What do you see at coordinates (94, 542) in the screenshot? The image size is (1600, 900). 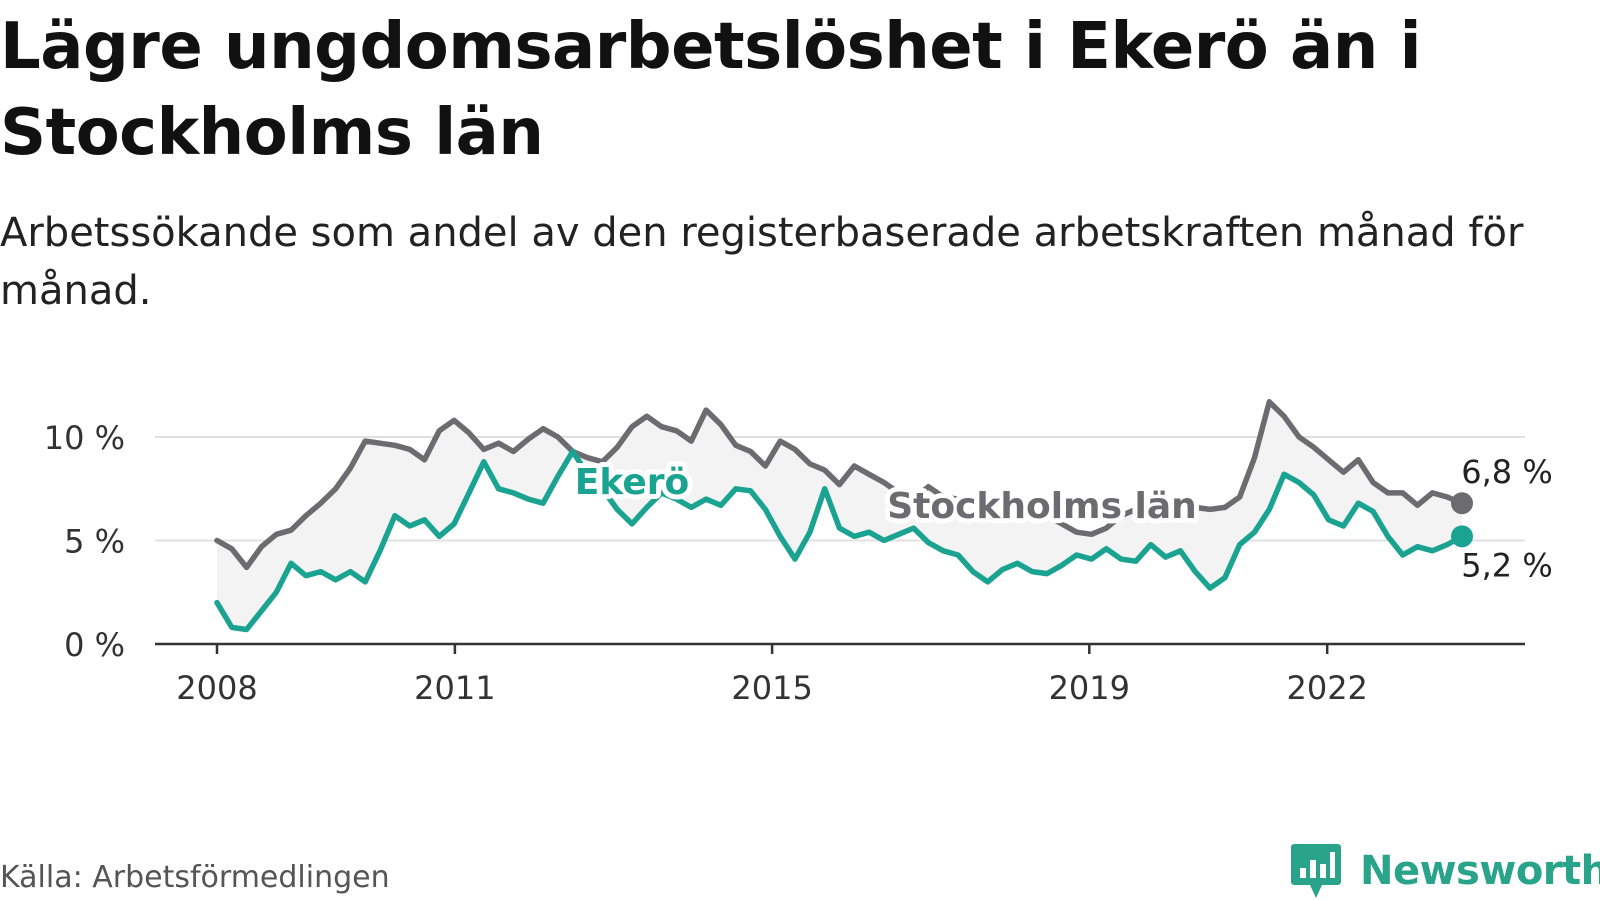 I see `y-tick-label: 5 %` at bounding box center [94, 542].